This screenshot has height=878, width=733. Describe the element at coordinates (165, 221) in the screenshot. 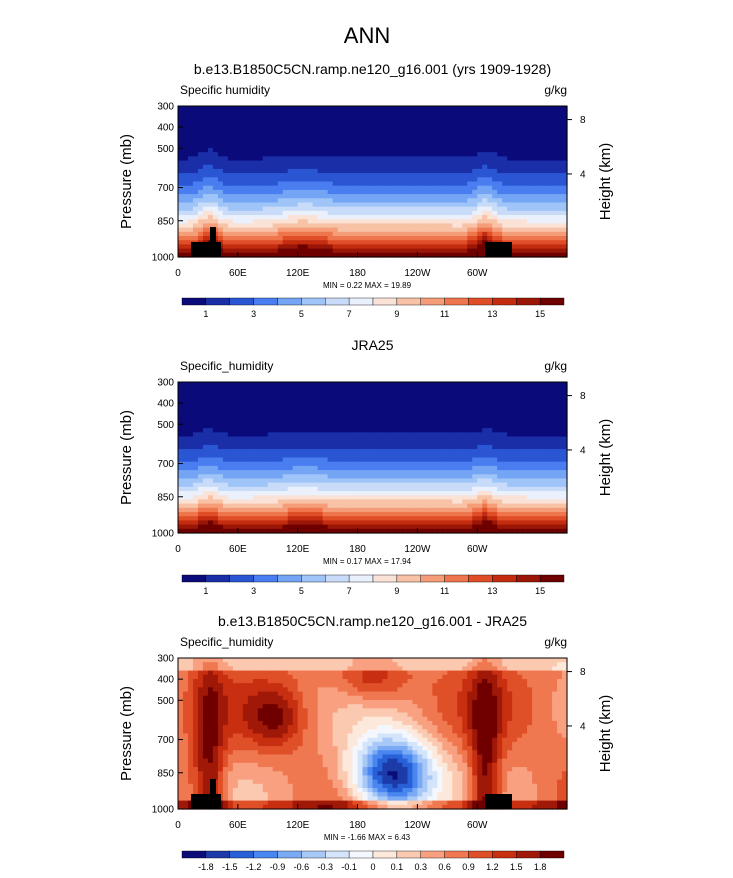

I see `y-tick-label: 850` at that location.